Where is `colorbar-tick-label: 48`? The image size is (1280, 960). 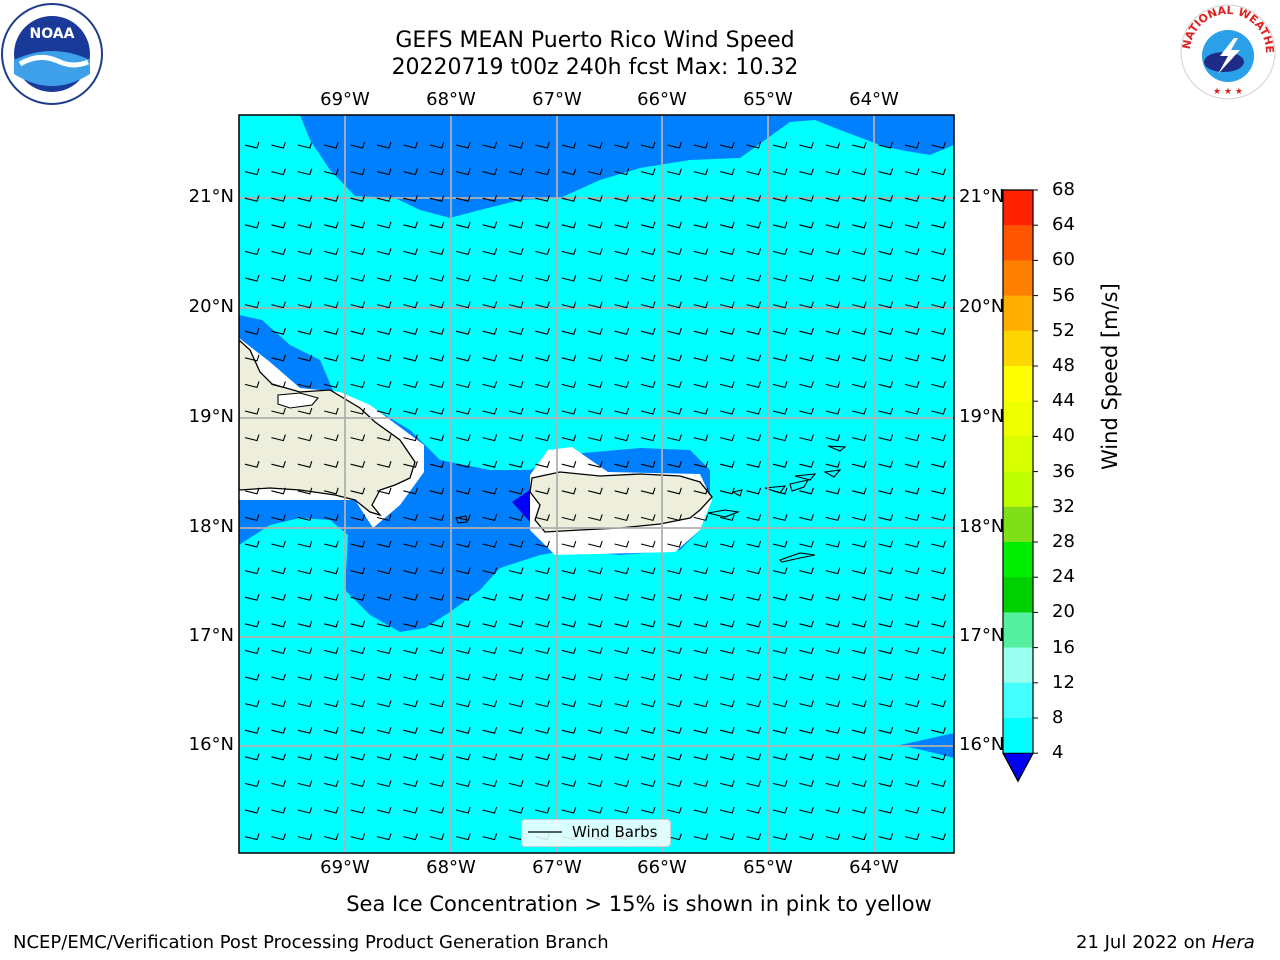 colorbar-tick-label: 48 is located at coordinates (1063, 365).